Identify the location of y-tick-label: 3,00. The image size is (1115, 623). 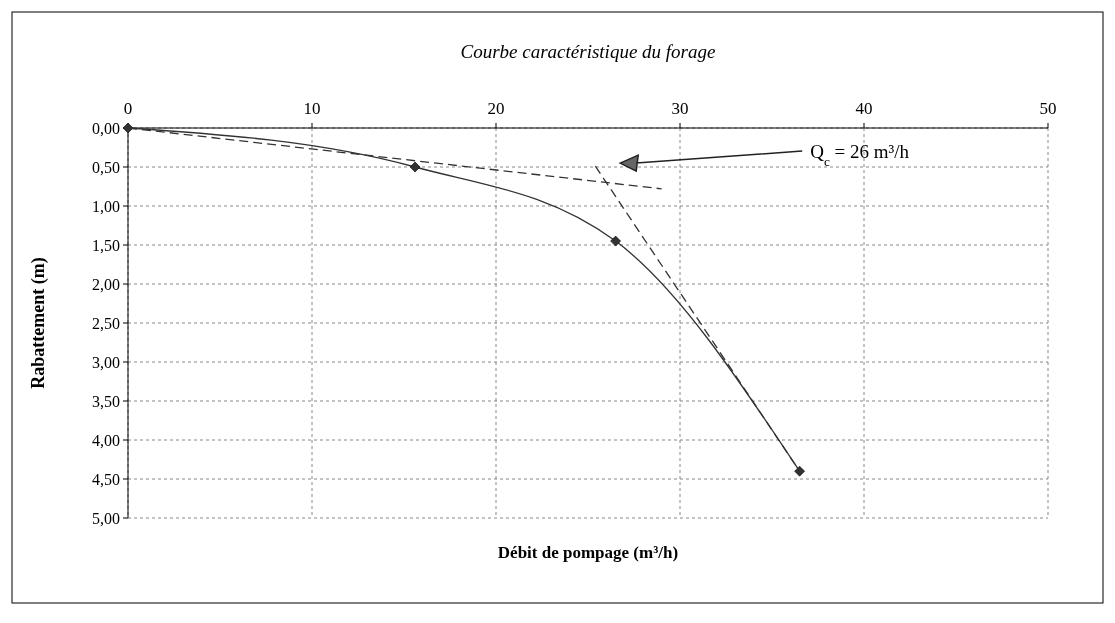
(106, 362).